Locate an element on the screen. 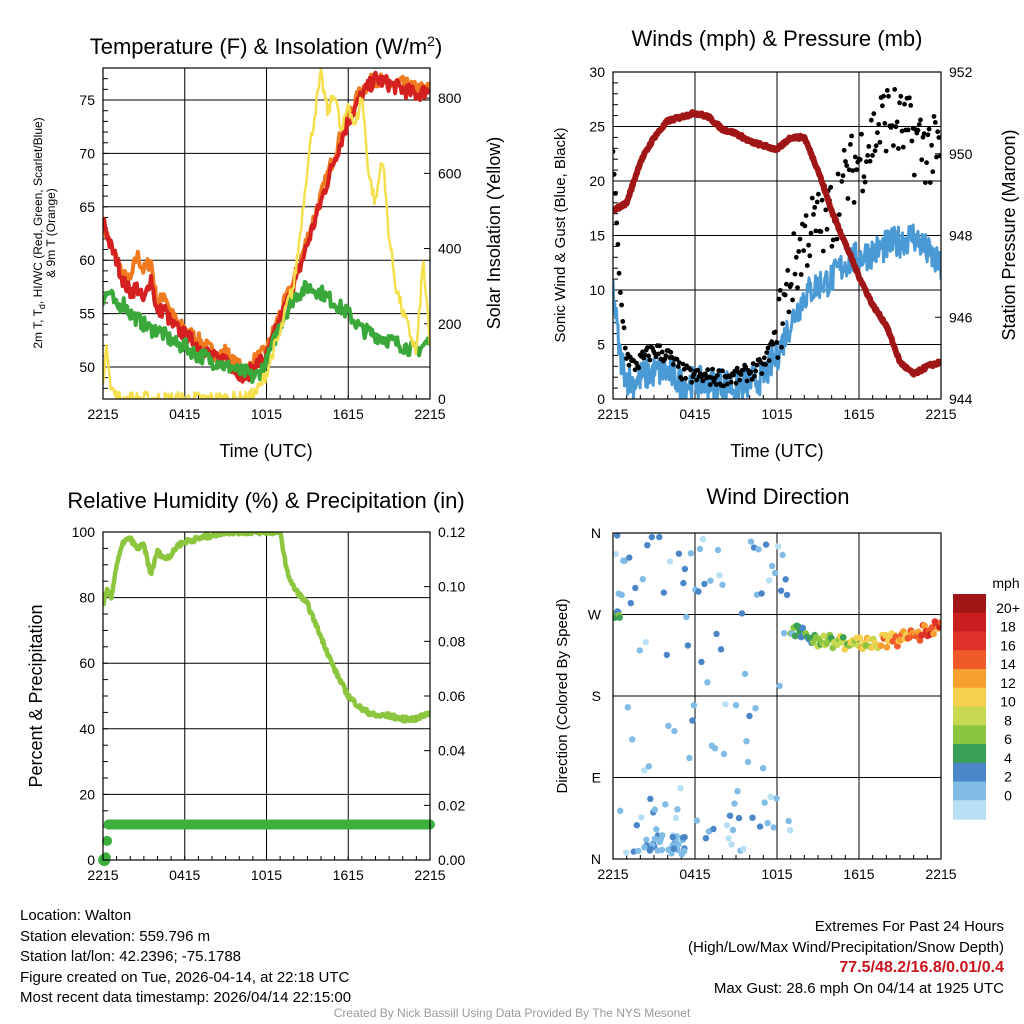 The height and width of the screenshot is (1024, 1024). direction-frame is located at coordinates (777, 696).